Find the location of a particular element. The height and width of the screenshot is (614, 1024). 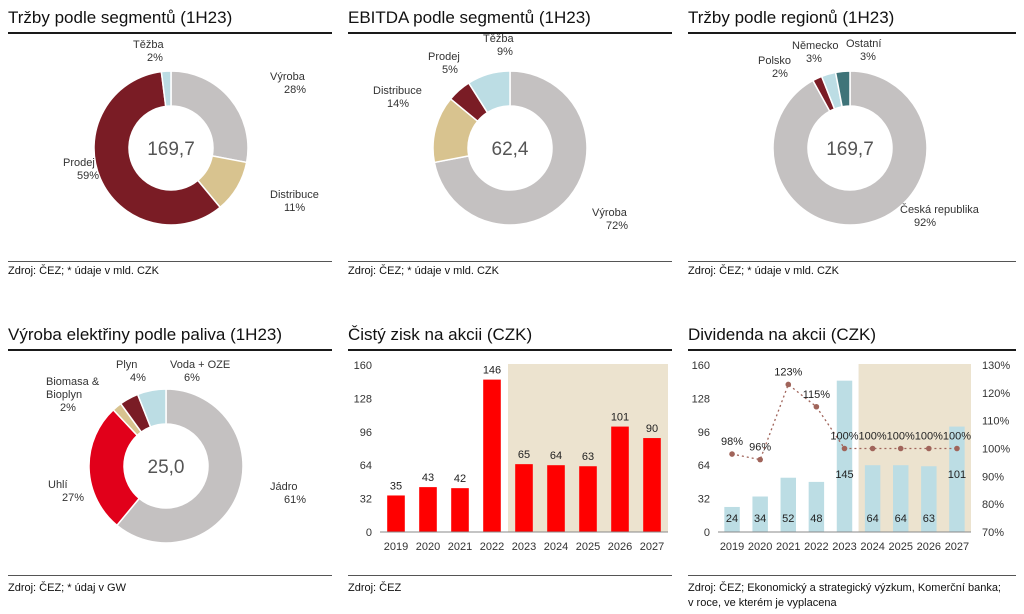

x-tick-label-2021: 2021 is located at coordinates (460, 547).